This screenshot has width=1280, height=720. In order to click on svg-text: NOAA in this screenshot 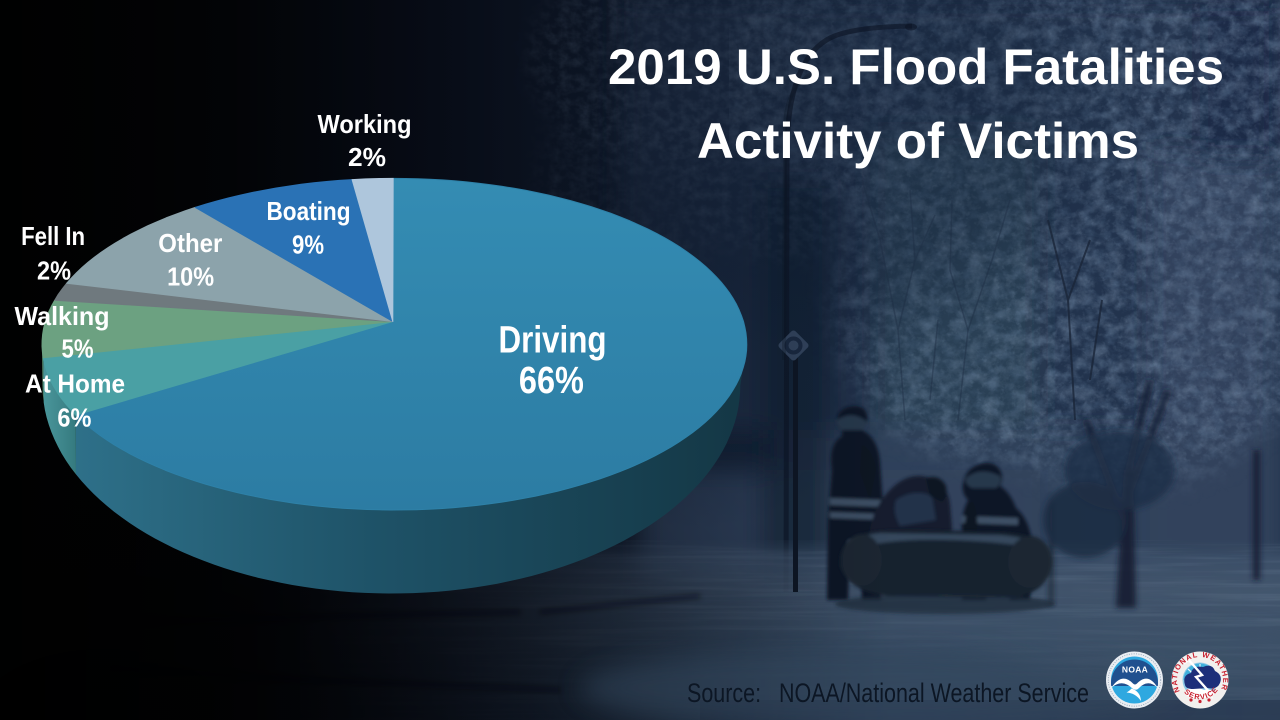, I will do `click(1135, 670)`.